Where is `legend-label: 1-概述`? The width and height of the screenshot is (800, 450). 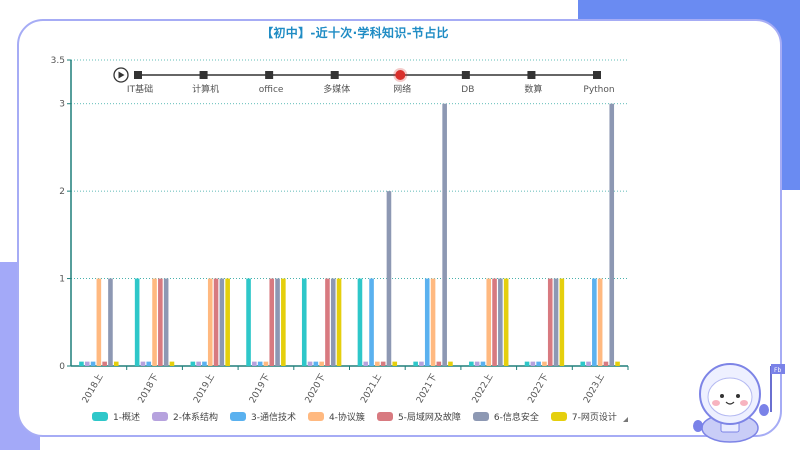
legend-label: 1-概述 is located at coordinates (126, 418).